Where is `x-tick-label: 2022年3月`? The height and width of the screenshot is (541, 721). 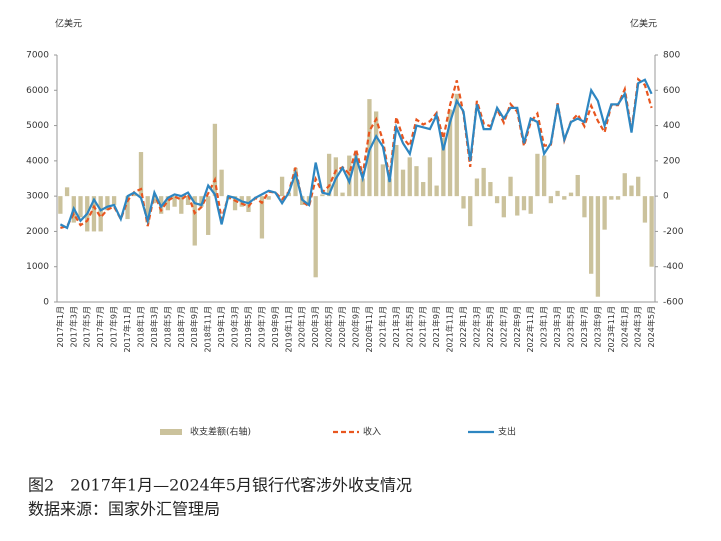
x-tick-label: 2022年3月 is located at coordinates (476, 326).